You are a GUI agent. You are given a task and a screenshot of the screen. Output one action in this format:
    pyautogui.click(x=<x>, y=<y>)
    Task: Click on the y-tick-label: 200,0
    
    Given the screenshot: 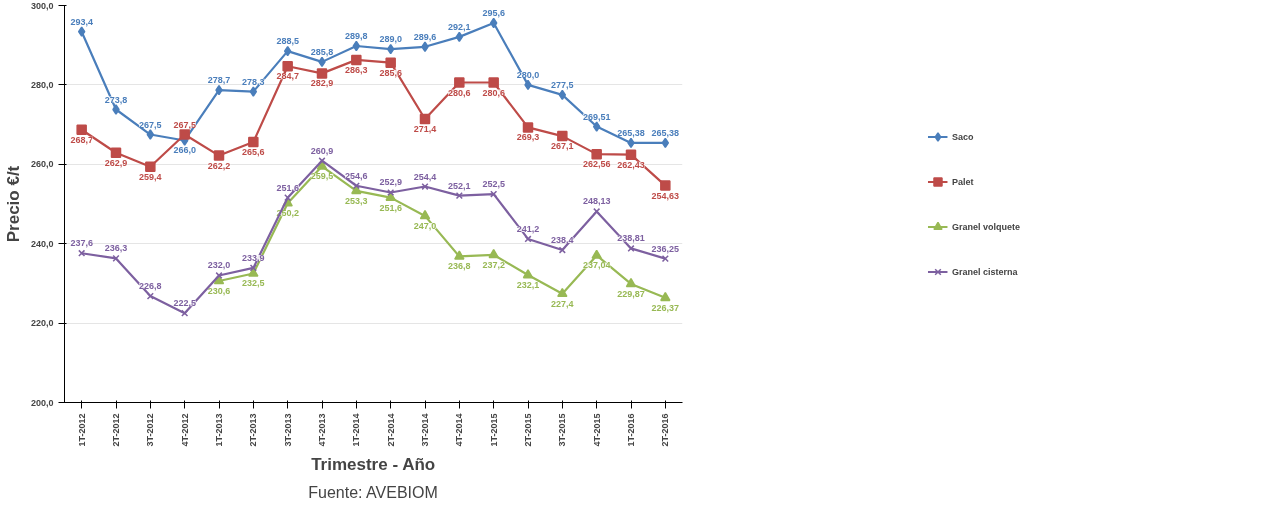 What is the action you would take?
    pyautogui.click(x=42, y=402)
    